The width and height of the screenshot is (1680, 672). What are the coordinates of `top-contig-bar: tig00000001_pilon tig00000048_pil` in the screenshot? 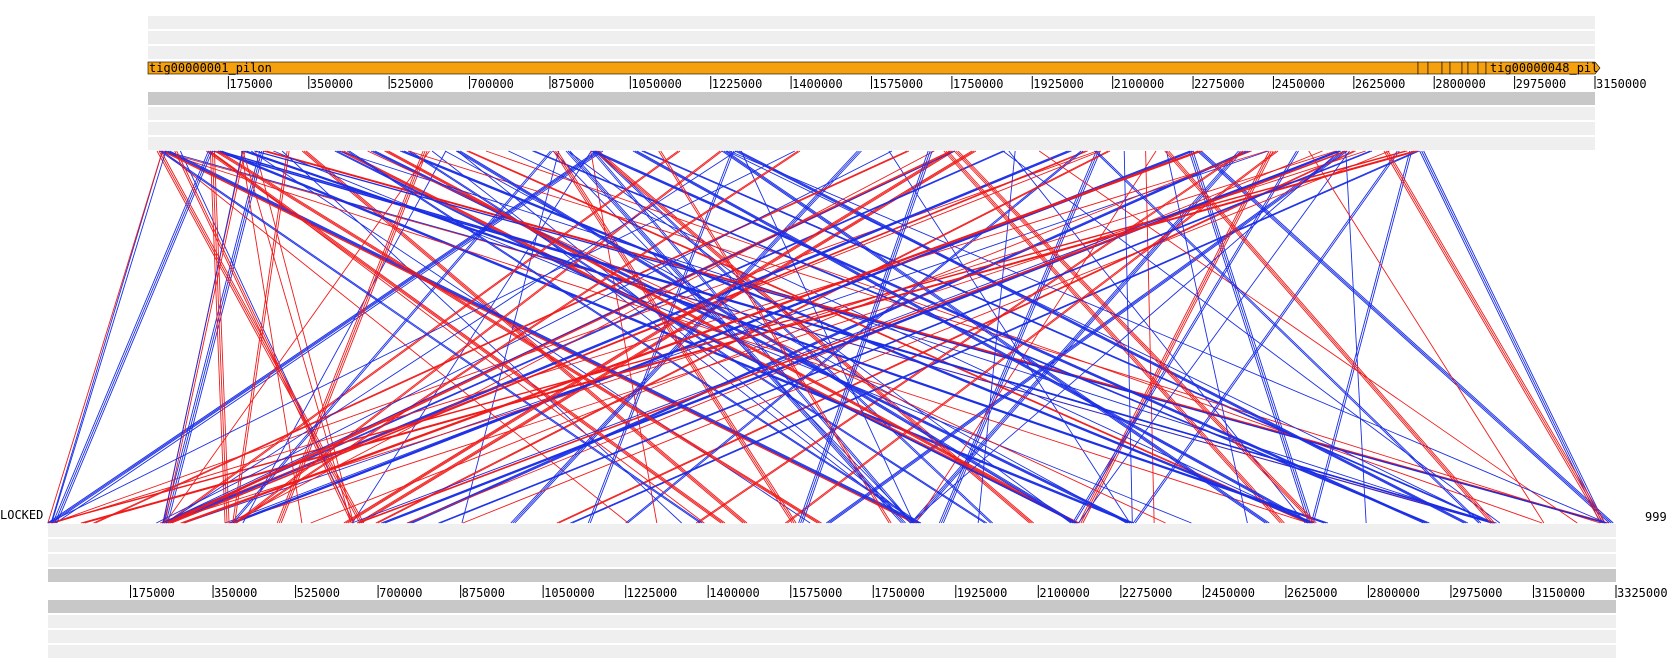 It's located at (874, 68).